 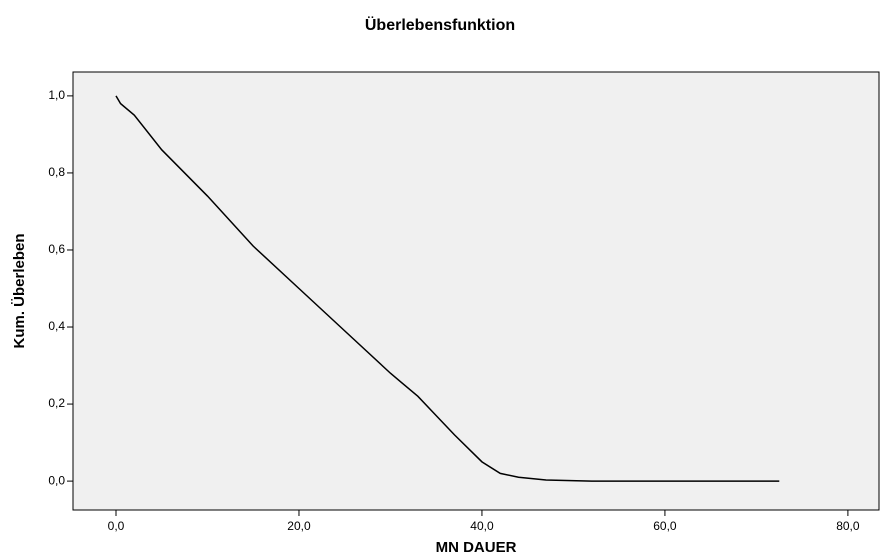 I want to click on y-tick-label: 0,0, so click(x=56, y=480).